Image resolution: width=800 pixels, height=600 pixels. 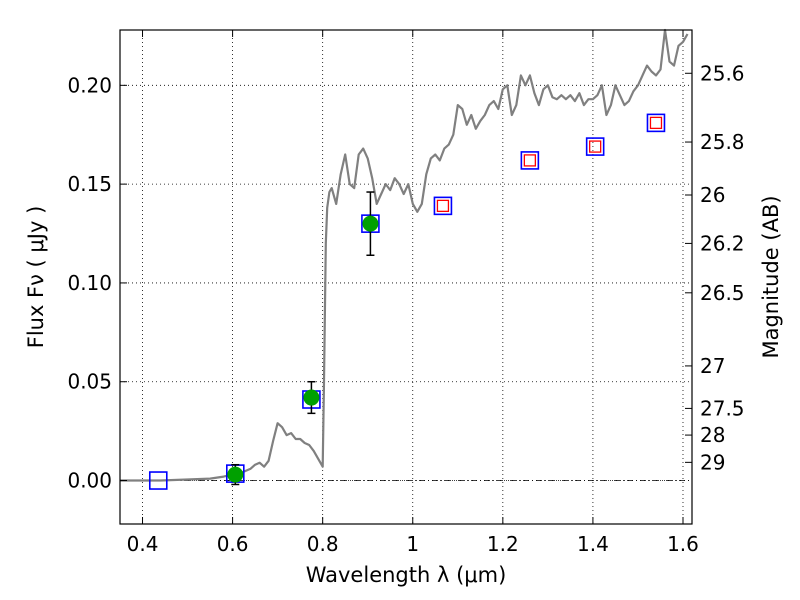 I want to click on y-tick-label: 0.10, so click(x=89, y=283).